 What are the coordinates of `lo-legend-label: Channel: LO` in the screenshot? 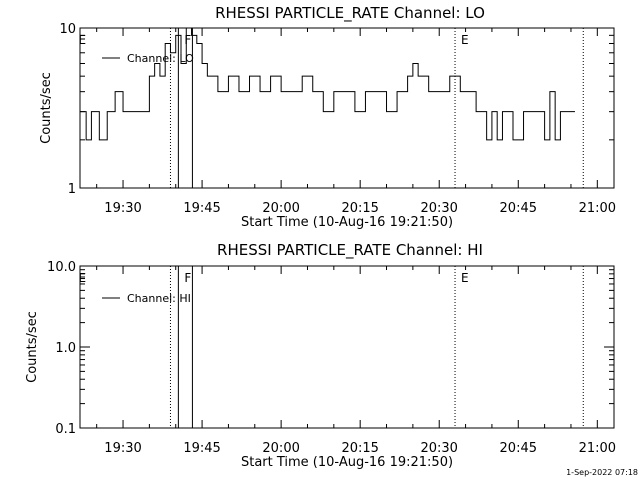 It's located at (160, 58).